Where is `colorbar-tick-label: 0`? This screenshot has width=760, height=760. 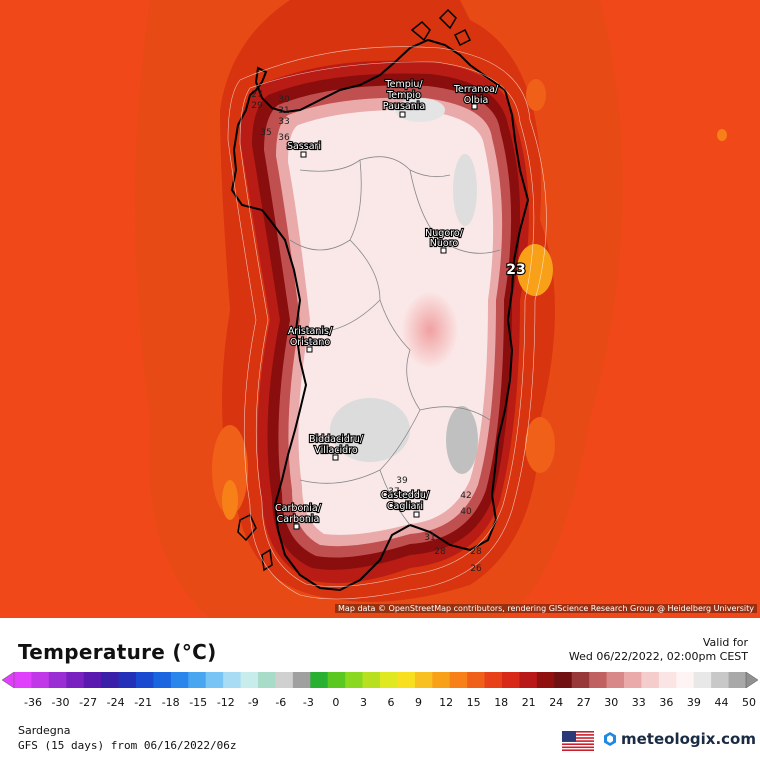 colorbar-tick-label: 0 is located at coordinates (335, 702).